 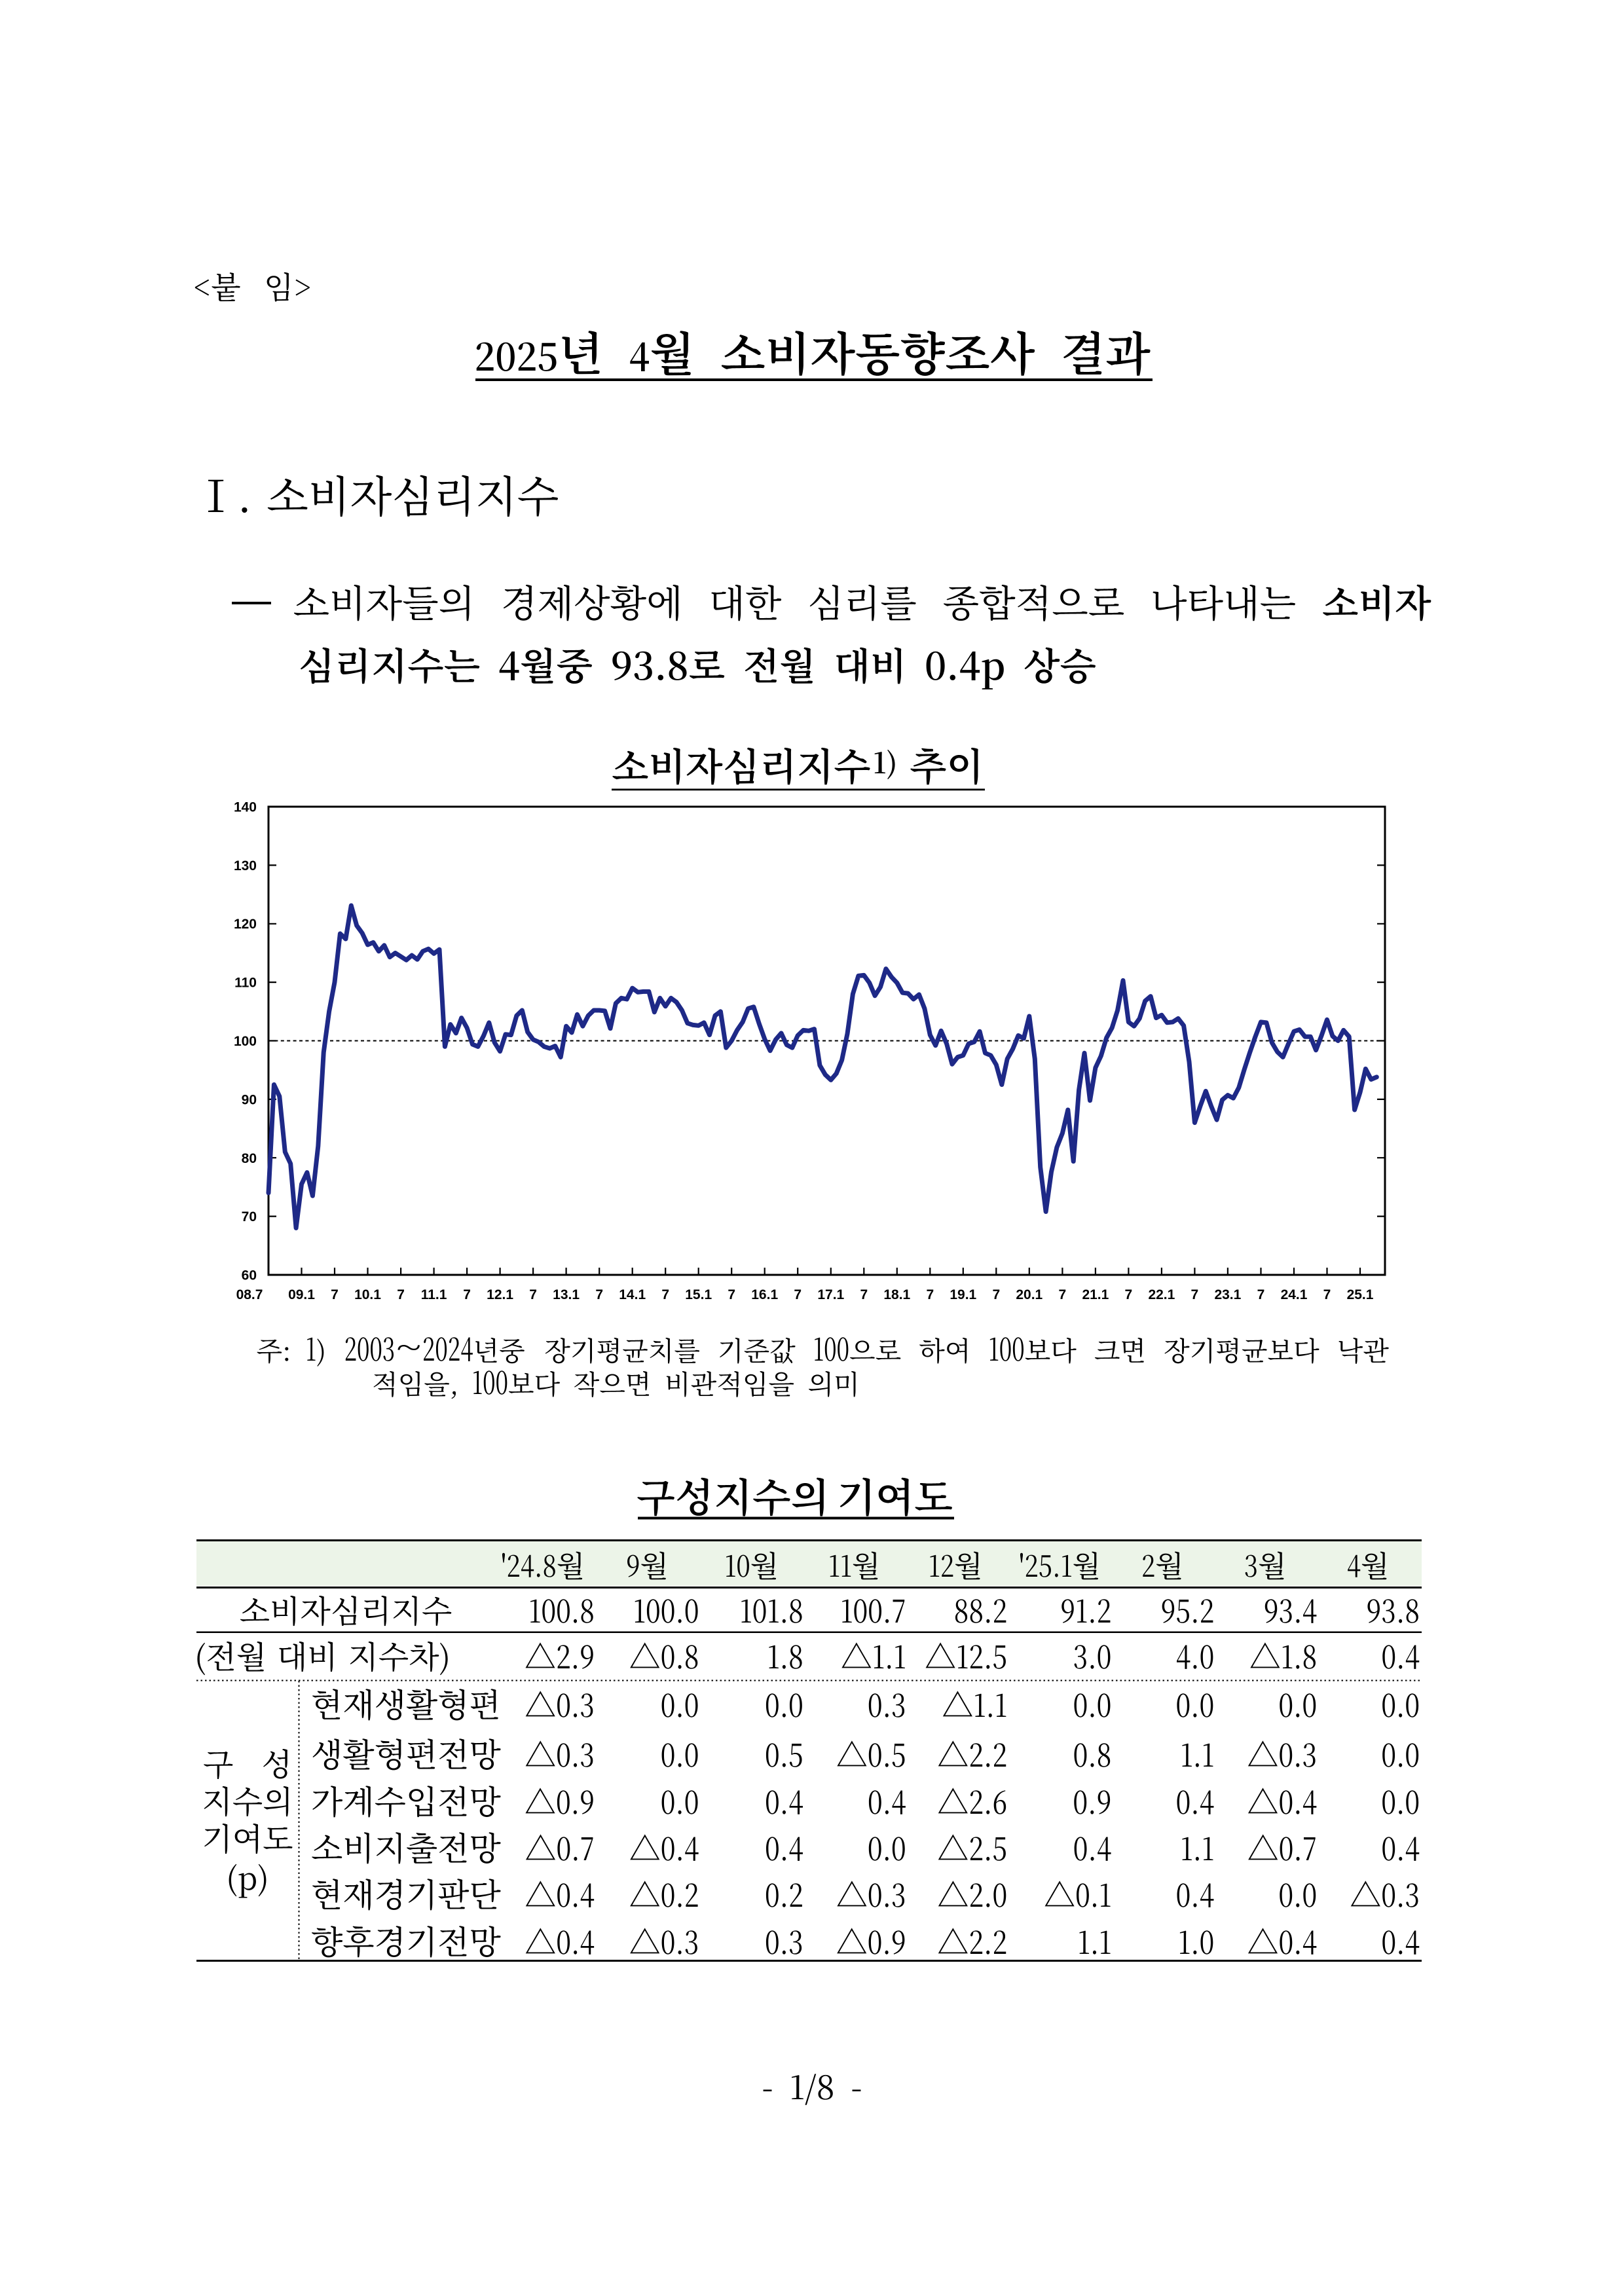 I want to click on svg-text: 12.1, so click(x=500, y=1294).